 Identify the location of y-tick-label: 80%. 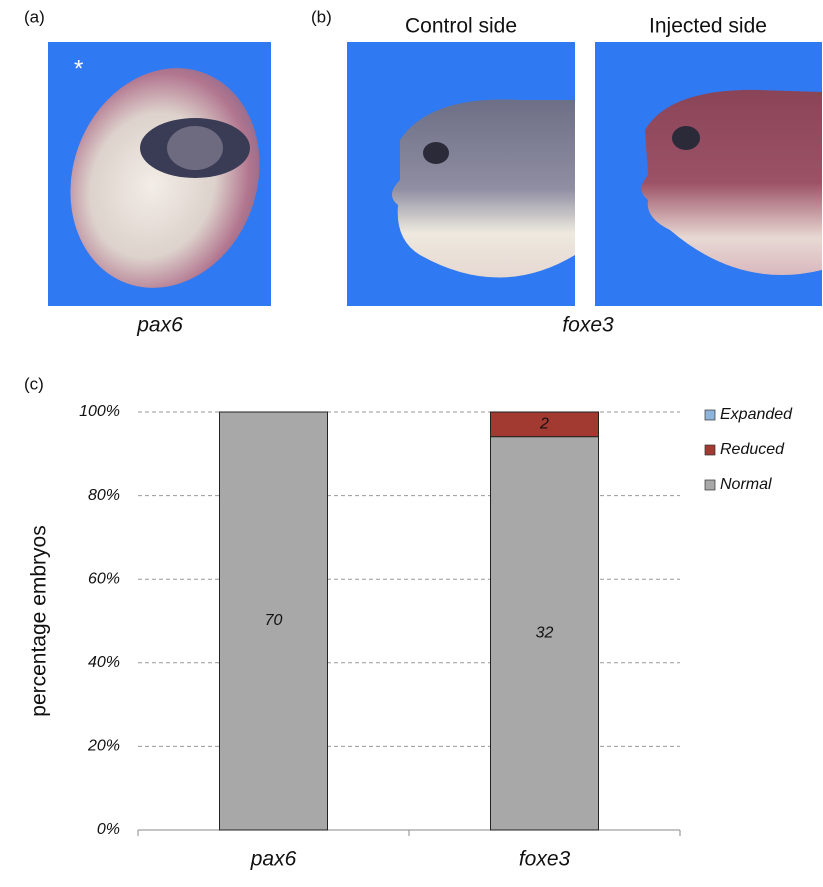
(104, 495).